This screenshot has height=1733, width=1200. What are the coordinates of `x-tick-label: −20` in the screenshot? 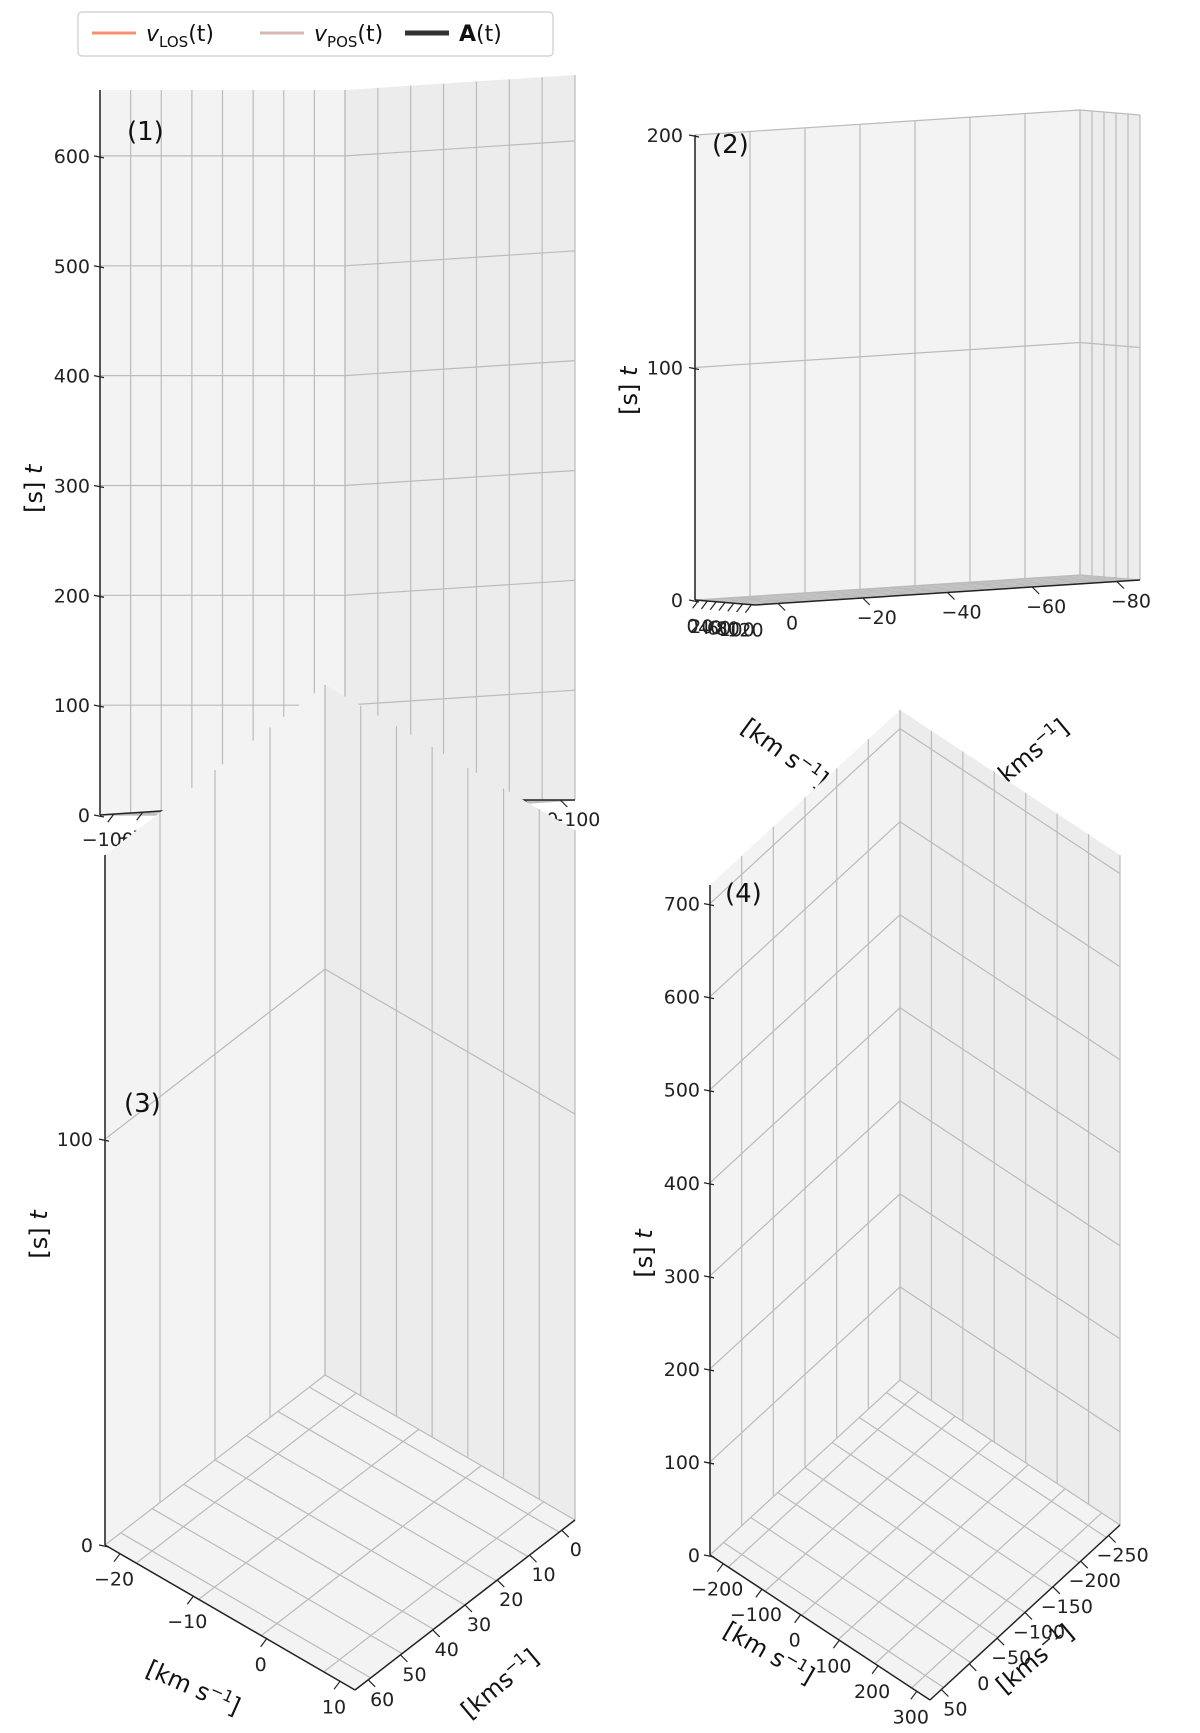 It's located at (114, 1580).